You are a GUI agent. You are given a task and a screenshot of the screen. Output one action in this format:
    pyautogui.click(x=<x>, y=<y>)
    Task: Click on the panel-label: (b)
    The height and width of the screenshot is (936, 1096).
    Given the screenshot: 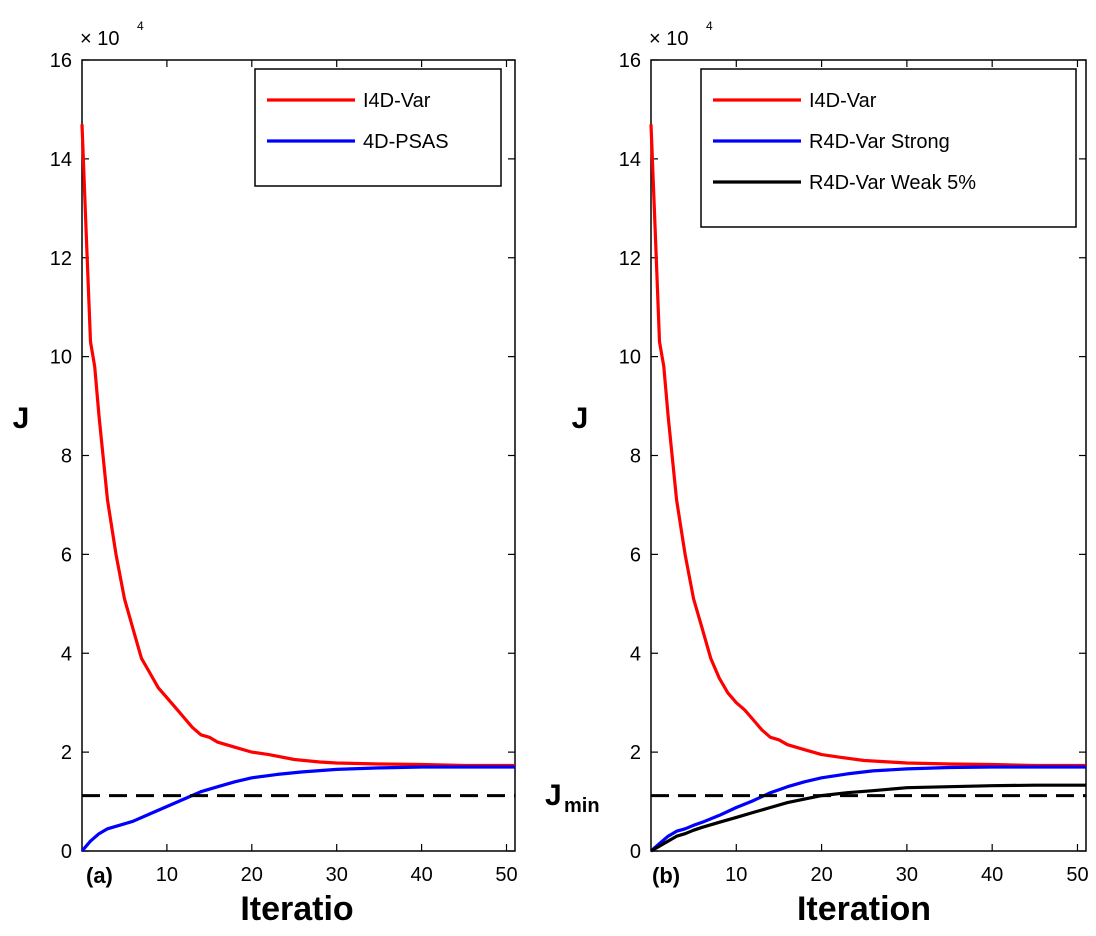 What is the action you would take?
    pyautogui.click(x=666, y=875)
    